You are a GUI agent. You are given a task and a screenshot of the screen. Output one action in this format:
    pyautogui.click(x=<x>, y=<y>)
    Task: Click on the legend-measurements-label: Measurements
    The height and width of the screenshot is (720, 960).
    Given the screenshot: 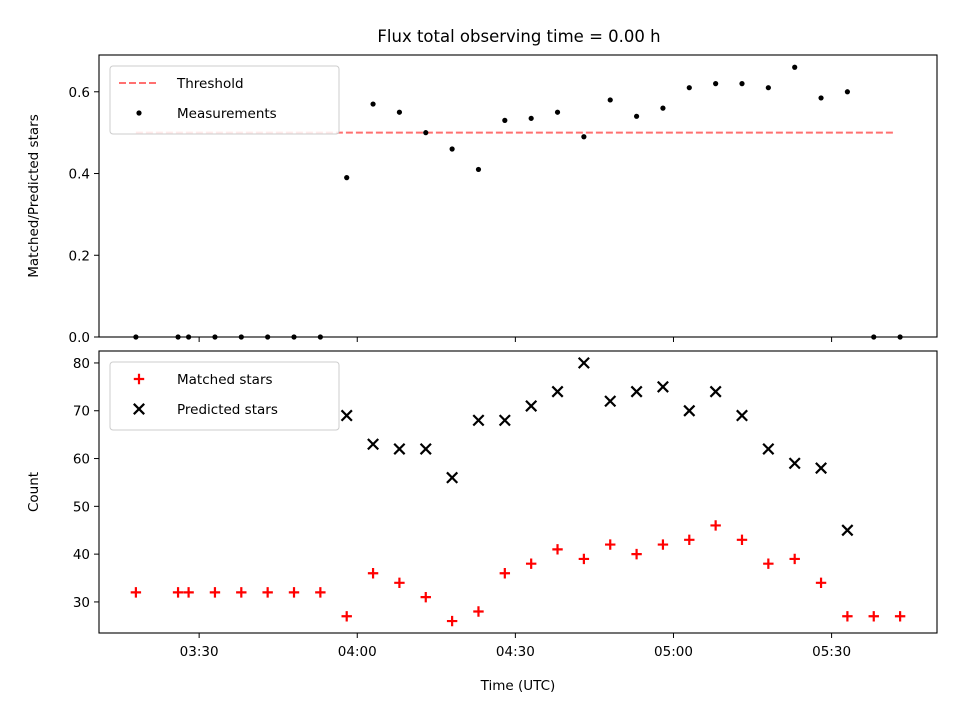 What is the action you would take?
    pyautogui.click(x=227, y=114)
    